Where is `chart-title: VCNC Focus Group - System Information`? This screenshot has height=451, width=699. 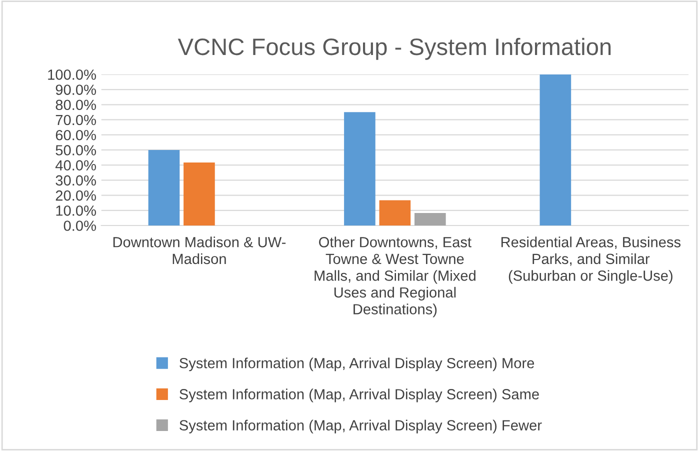
chart-title: VCNC Focus Group - System Information is located at coordinates (394, 49).